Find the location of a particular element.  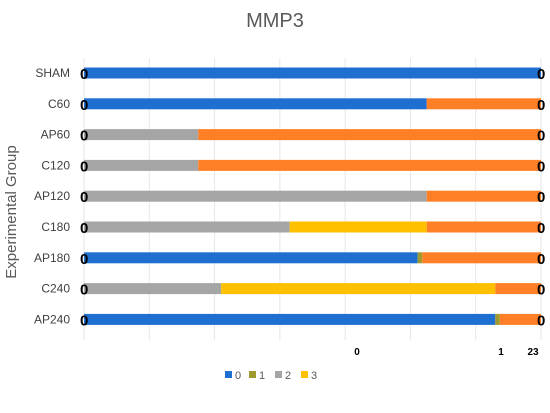

legend-label: 0 is located at coordinates (238, 376).